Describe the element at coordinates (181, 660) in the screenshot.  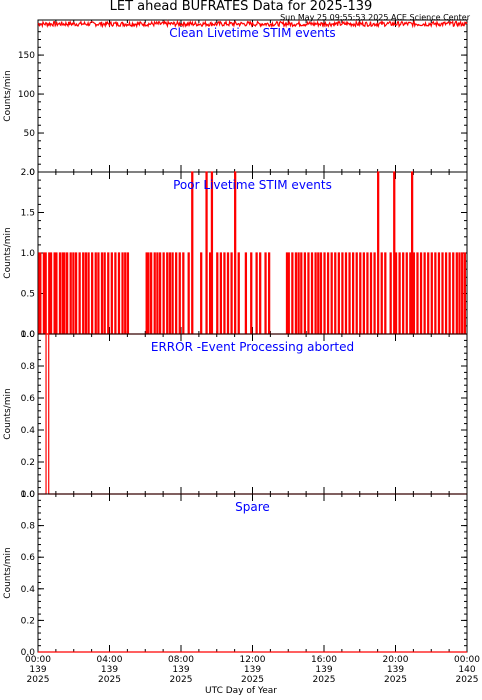
I see `x-tick-label: 08:00` at that location.